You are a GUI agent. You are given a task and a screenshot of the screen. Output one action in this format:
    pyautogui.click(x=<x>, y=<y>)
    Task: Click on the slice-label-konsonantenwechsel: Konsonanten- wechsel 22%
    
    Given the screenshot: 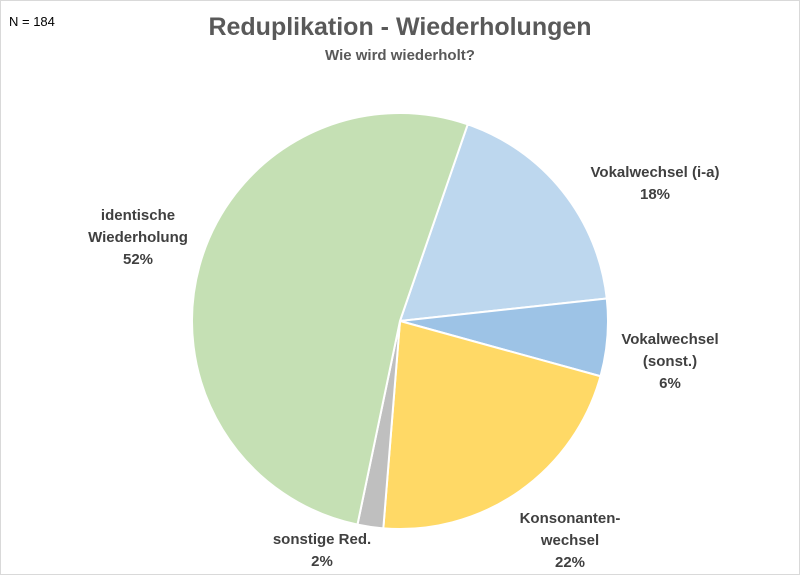 What is the action you would take?
    pyautogui.click(x=570, y=540)
    